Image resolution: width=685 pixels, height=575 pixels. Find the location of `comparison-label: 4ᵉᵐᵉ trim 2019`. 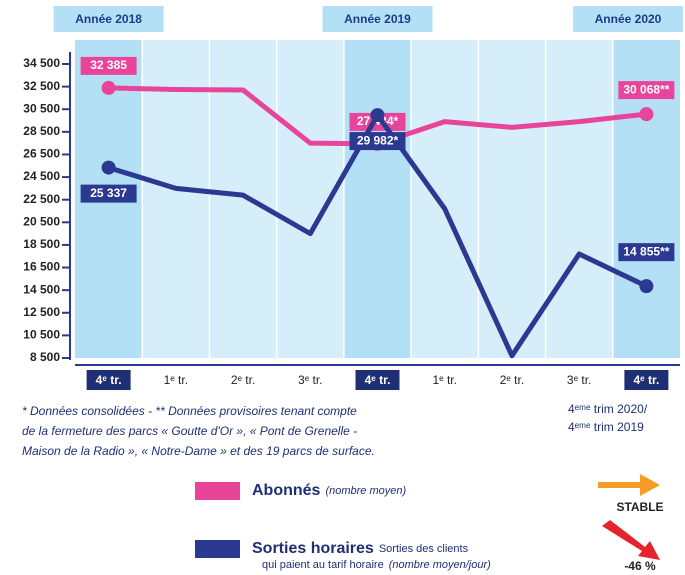

comparison-label: 4ᵉᵐᵉ trim 2019 is located at coordinates (606, 427).